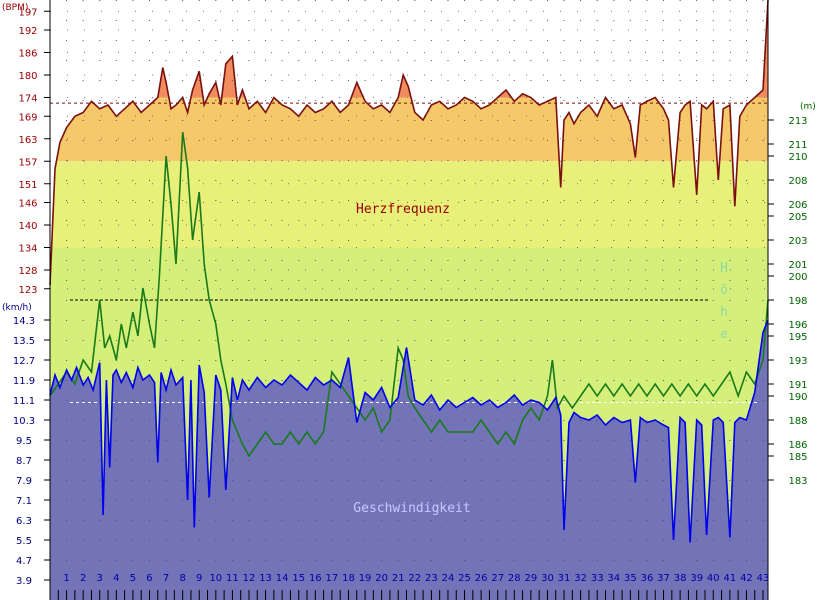  What do you see at coordinates (547, 578) in the screenshot?
I see `x-tick-label: 30` at bounding box center [547, 578].